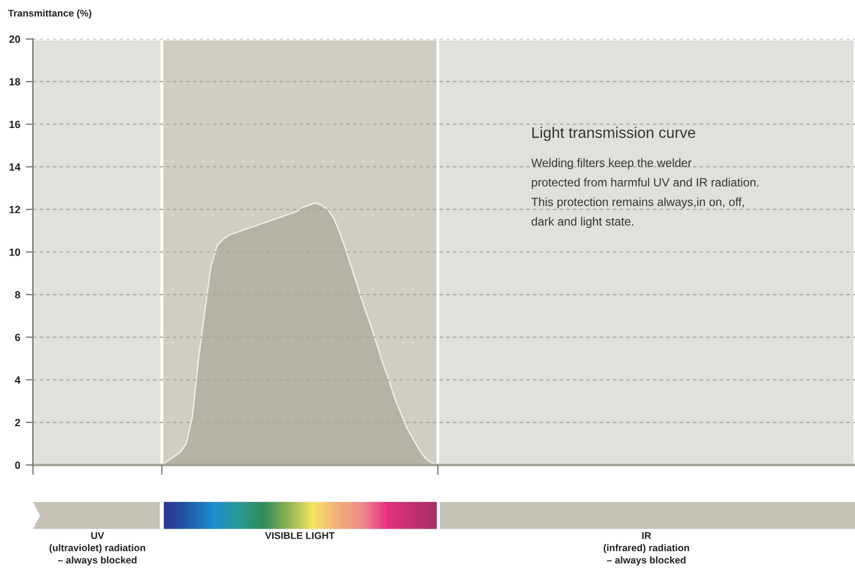 This screenshot has width=855, height=573. What do you see at coordinates (300, 536) in the screenshot?
I see `text: VISIBLE LIGHT` at bounding box center [300, 536].